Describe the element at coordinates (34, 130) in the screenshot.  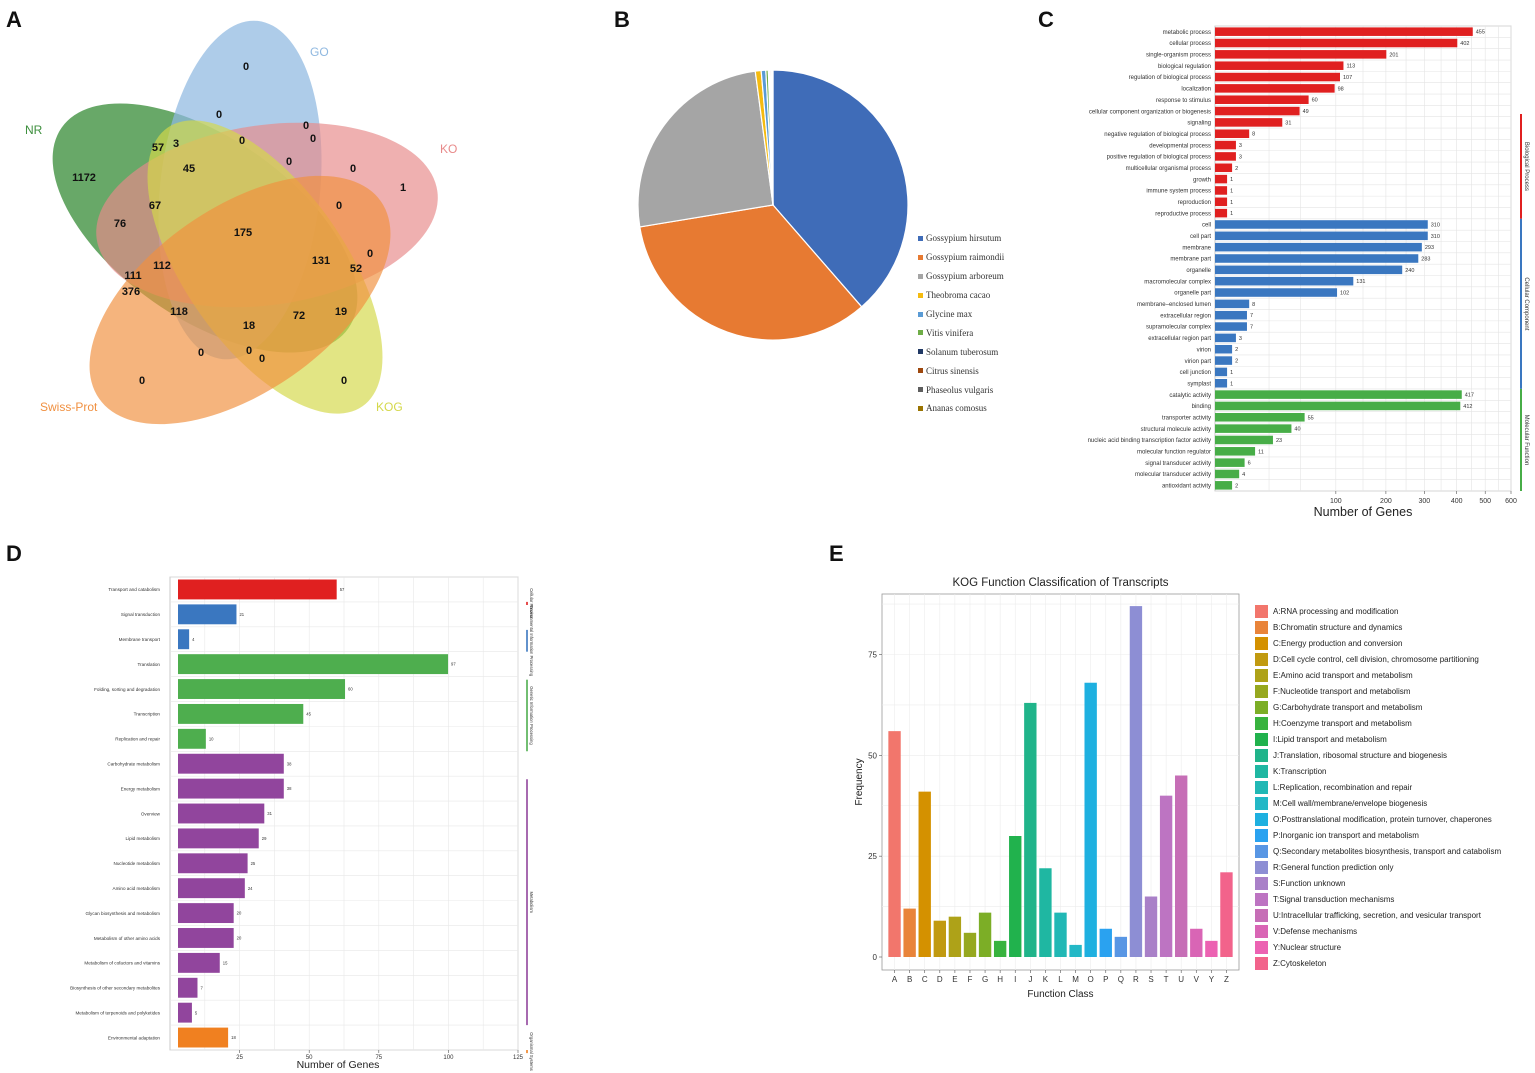
I see `venn-label-nr: NR` at that location.